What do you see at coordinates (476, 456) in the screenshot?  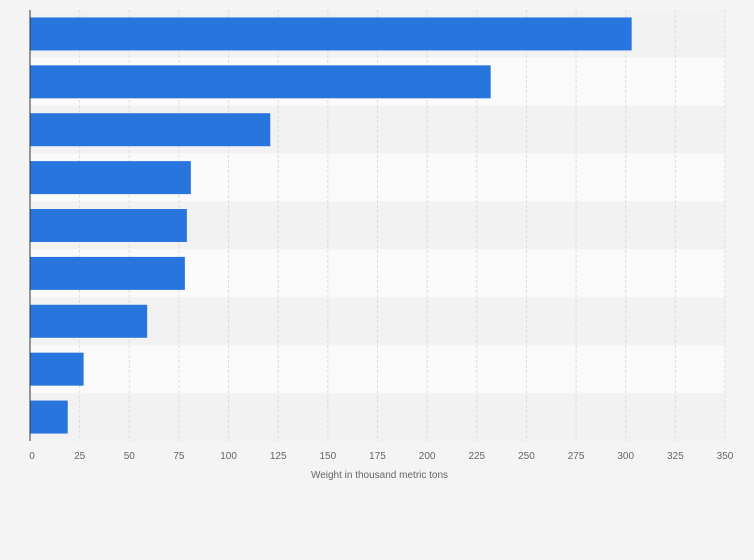 I see `x-tick-label: 225` at bounding box center [476, 456].